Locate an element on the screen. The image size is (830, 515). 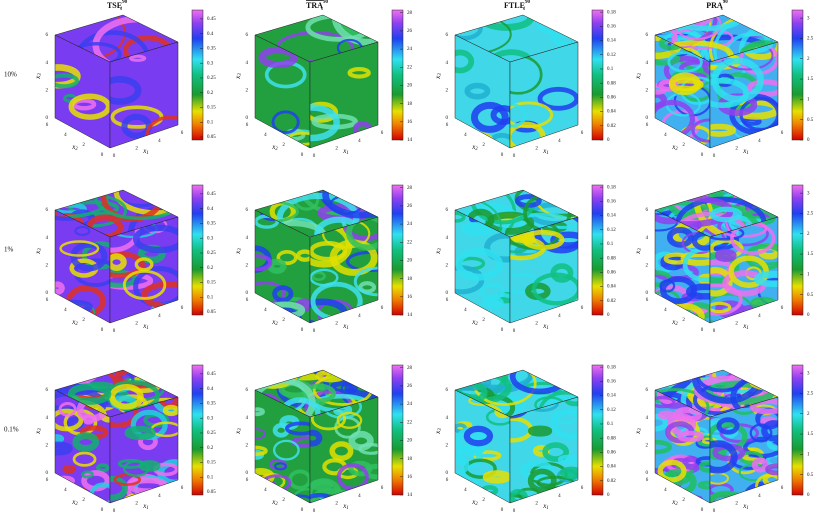
colorbar-tick-label: 0.35 is located at coordinates (211, 224).